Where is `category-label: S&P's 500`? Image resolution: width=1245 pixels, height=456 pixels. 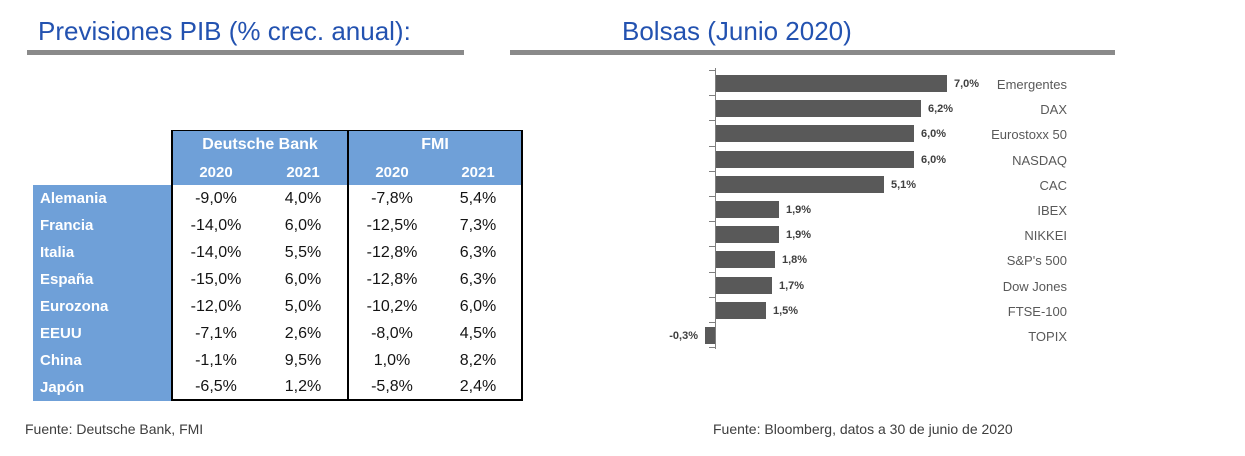 category-label: S&P's 500 is located at coordinates (1036, 260).